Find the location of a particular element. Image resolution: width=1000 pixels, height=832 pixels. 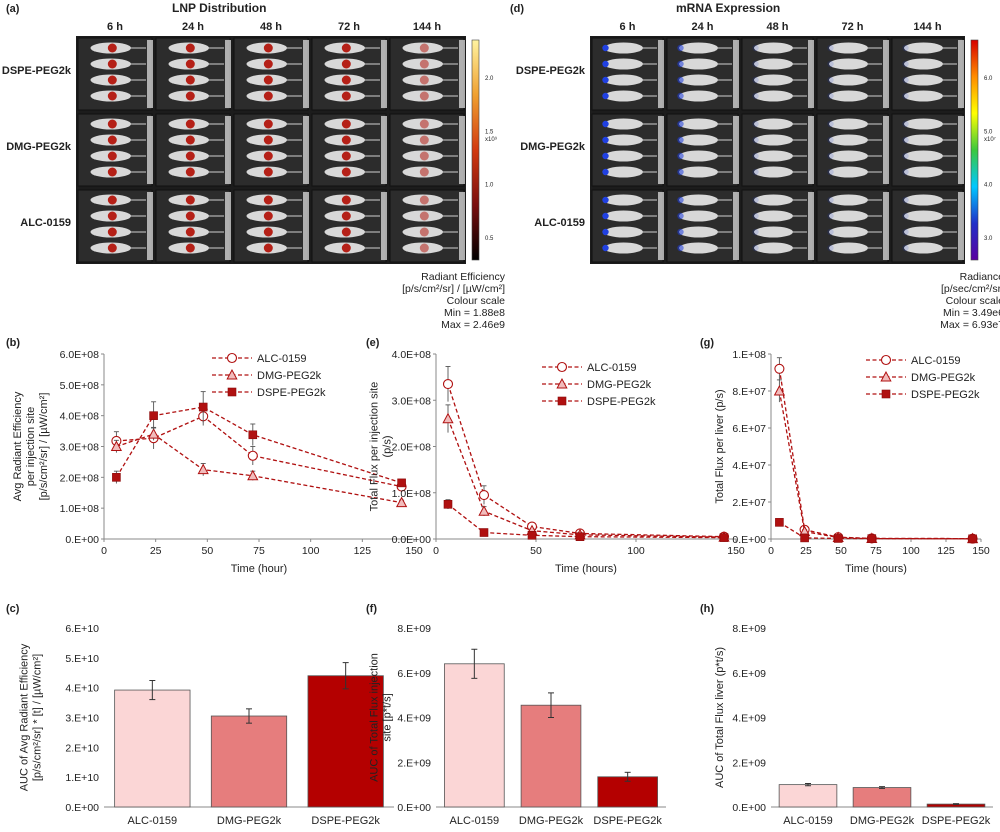

y-tick-label-h-4: 8.E+09 is located at coordinates (749, 629).